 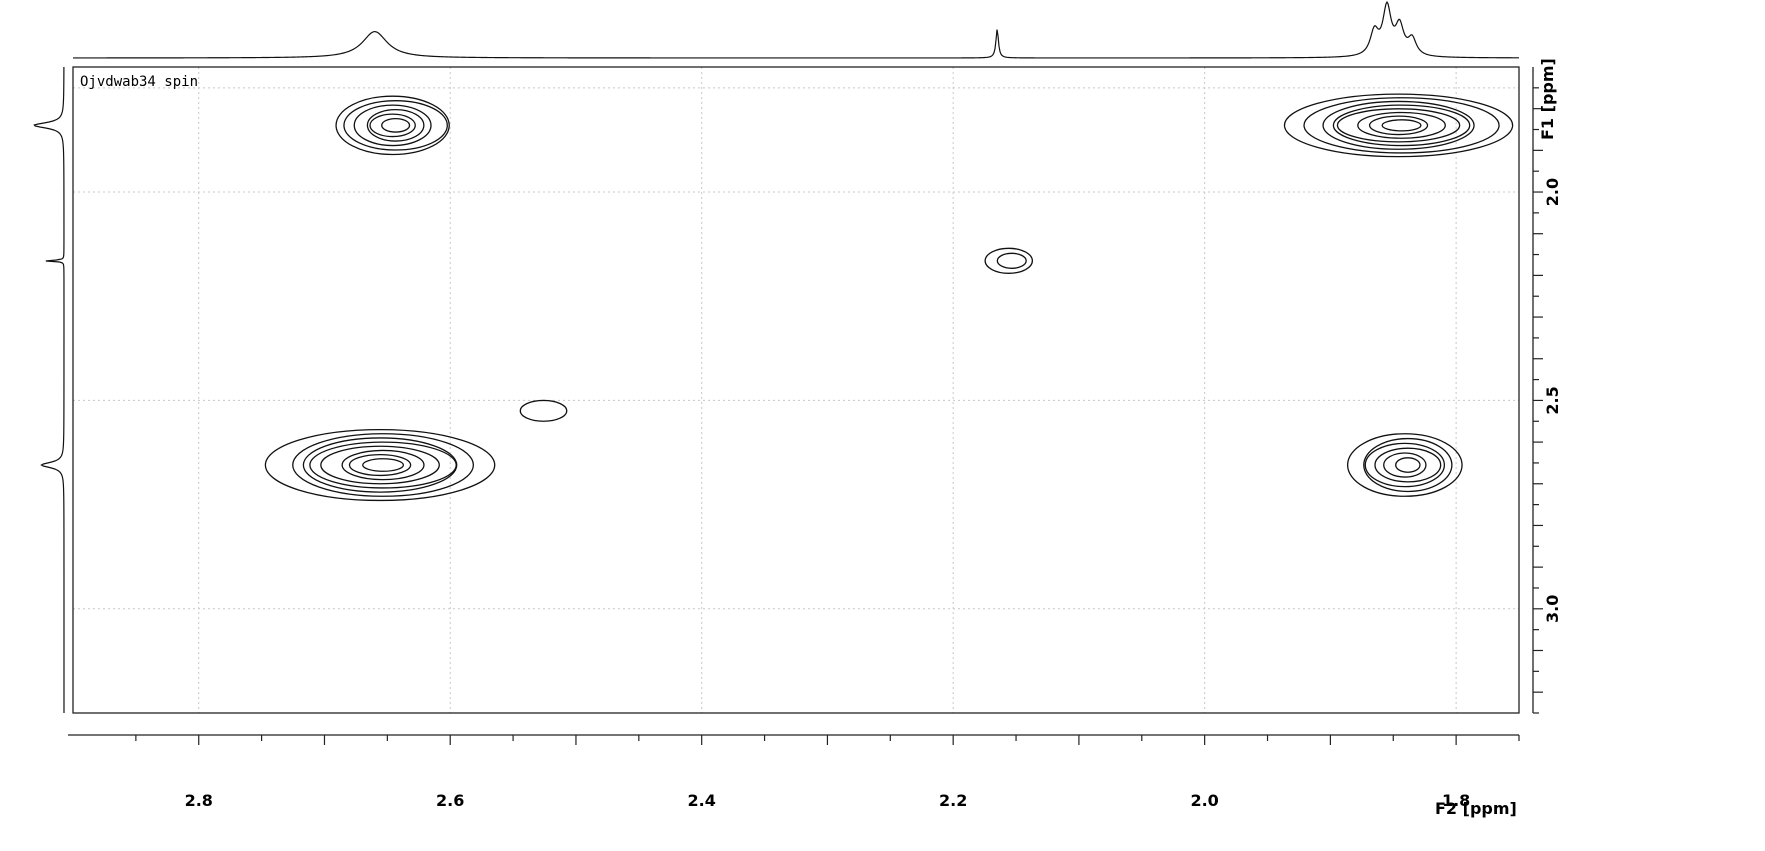 I want to click on top-projection, so click(x=796, y=29).